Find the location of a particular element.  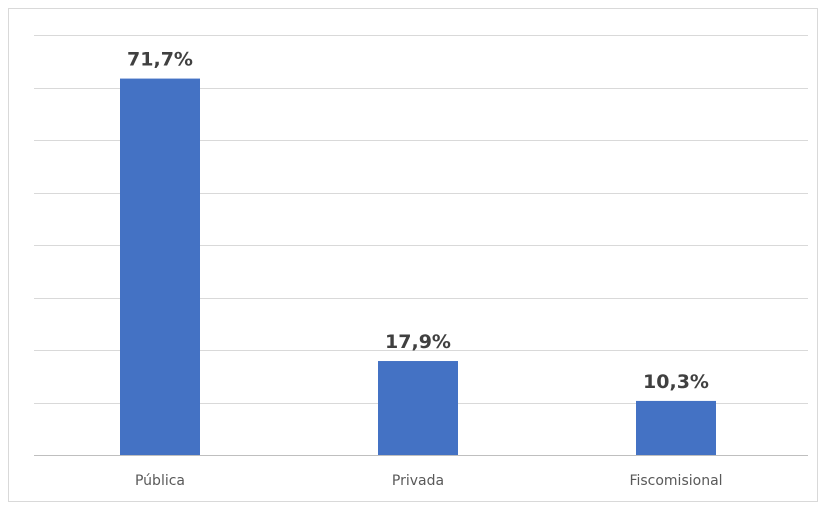

x-tick-label: Privada is located at coordinates (418, 481).